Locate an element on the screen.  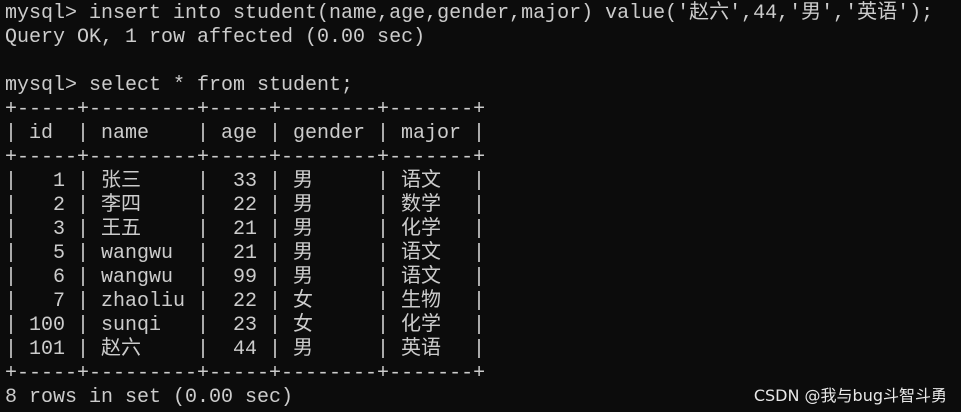
header-name: name is located at coordinates (125, 133).